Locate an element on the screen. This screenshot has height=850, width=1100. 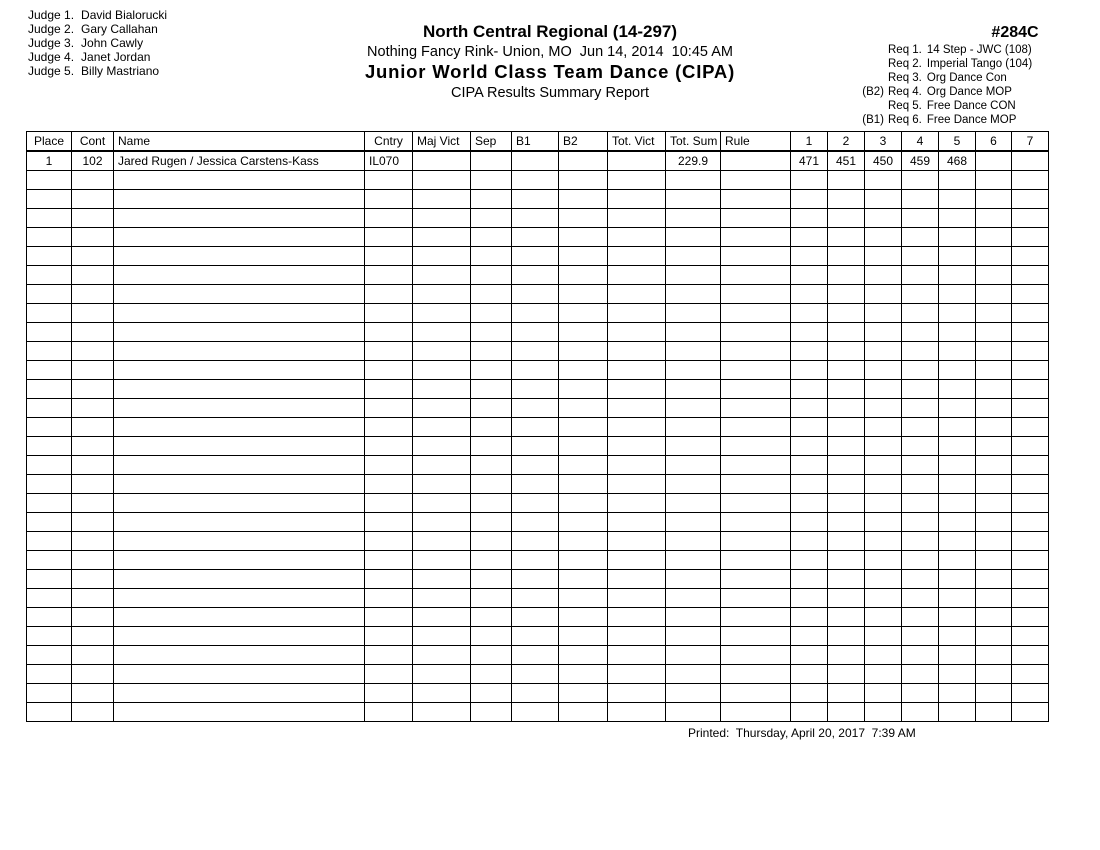
cell-place: 1 is located at coordinates (49, 160).